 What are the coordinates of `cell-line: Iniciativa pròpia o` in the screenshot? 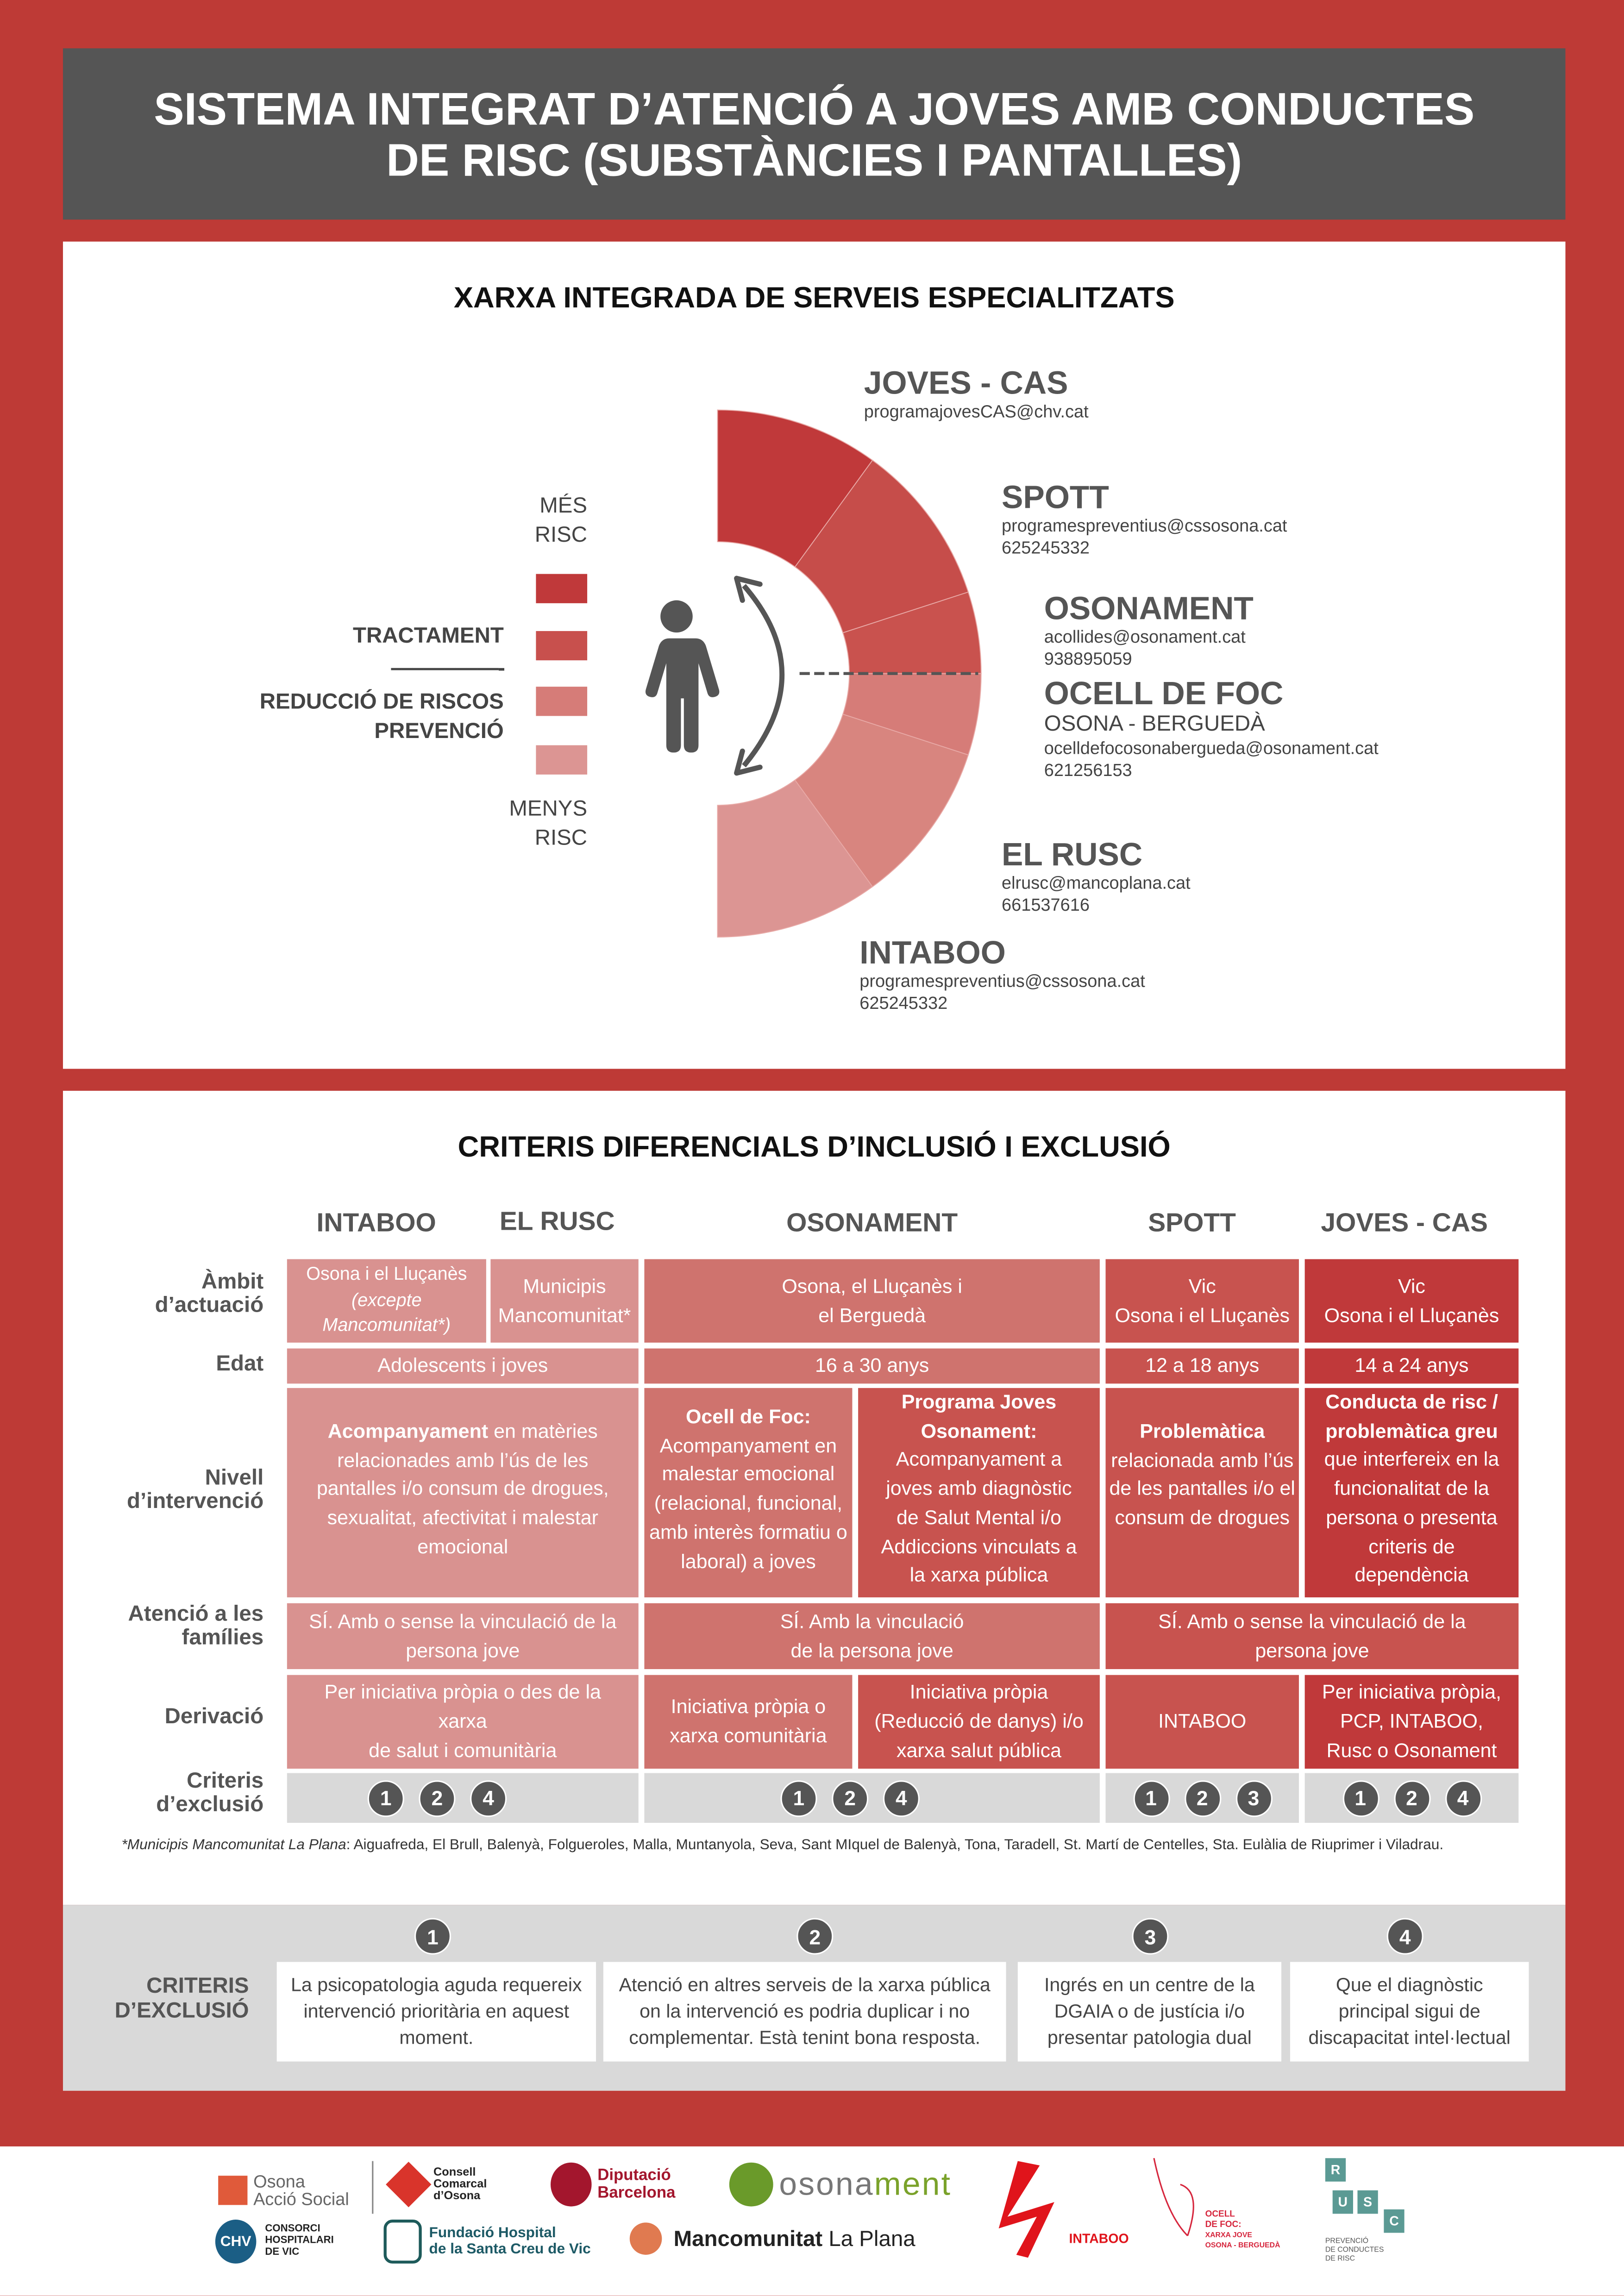 It's located at (748, 1707).